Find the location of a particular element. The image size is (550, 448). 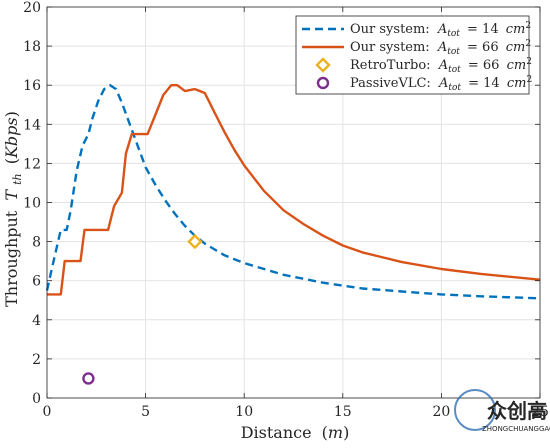

x-tick-label-1: 5 is located at coordinates (145, 412).